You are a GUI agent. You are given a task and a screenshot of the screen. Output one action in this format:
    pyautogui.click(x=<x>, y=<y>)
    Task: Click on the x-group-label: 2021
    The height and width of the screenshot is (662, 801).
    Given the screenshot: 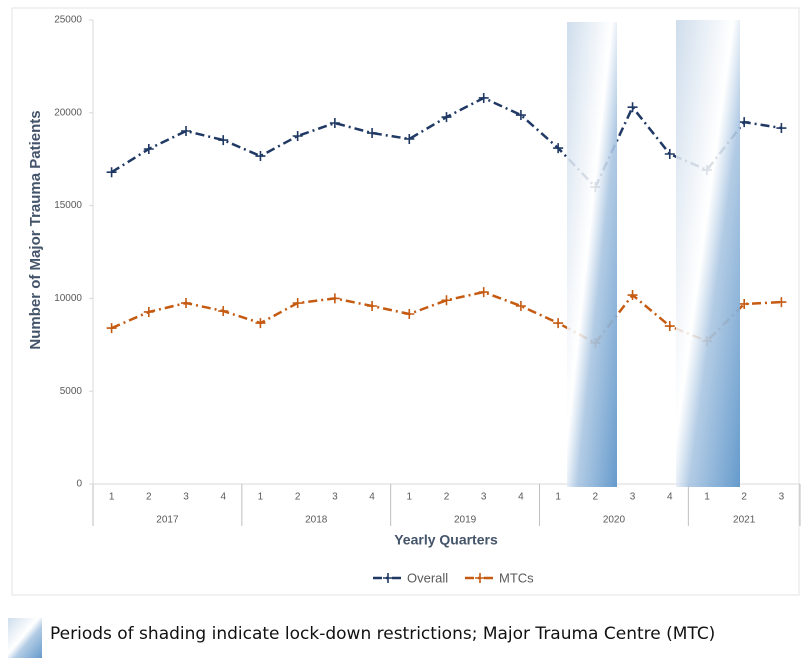 What is the action you would take?
    pyautogui.click(x=744, y=520)
    